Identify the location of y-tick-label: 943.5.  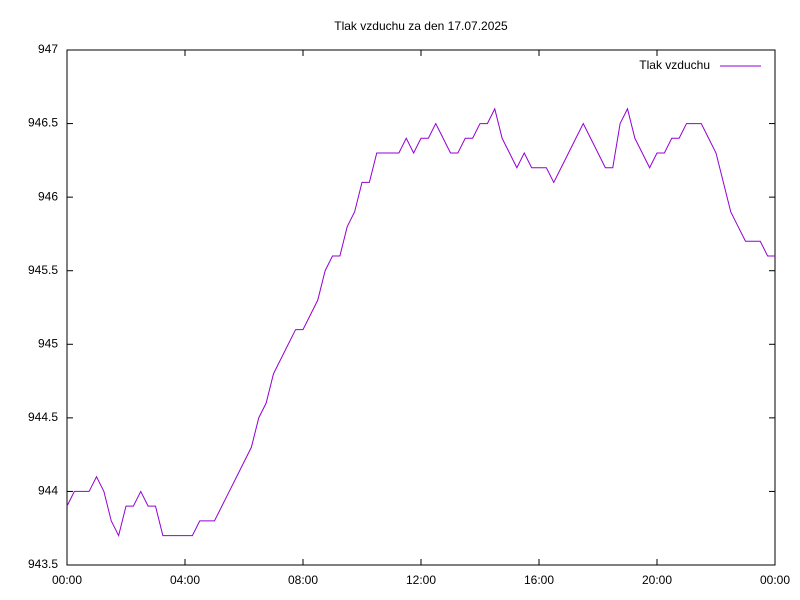
(43, 564).